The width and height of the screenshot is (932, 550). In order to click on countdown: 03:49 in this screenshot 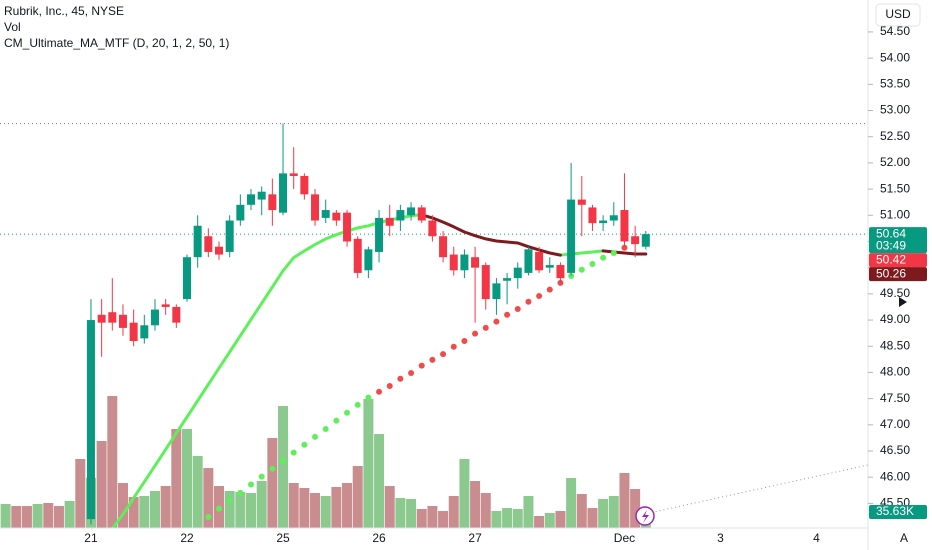, I will do `click(891, 245)`.